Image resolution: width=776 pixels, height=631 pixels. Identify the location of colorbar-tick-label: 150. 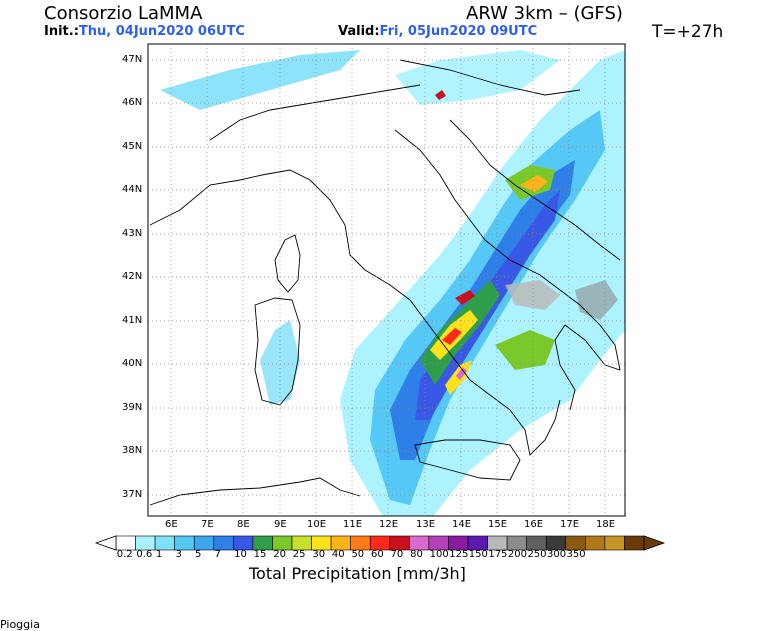
(478, 554).